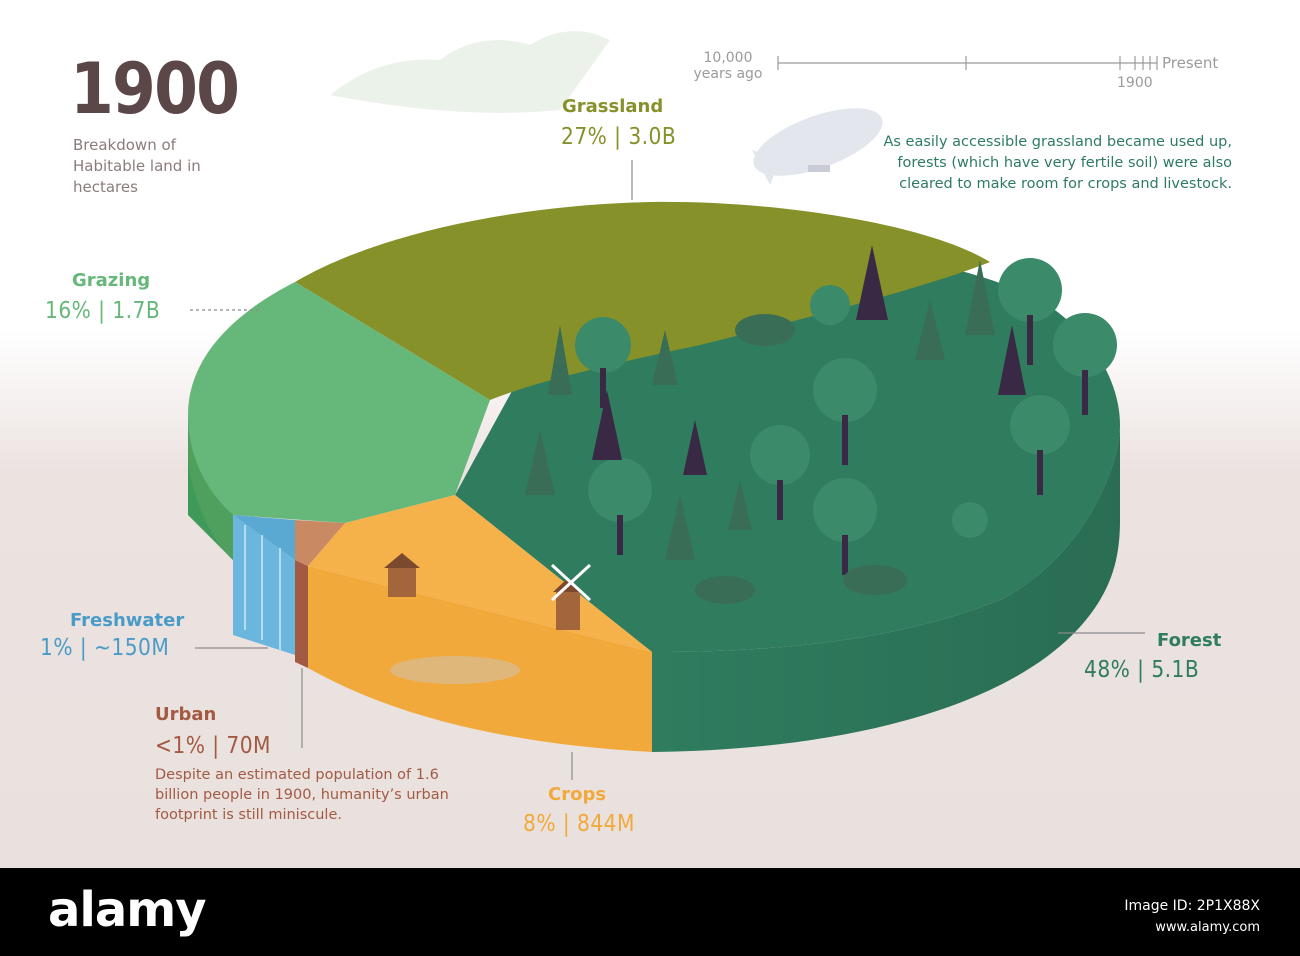 The image size is (1300, 956). What do you see at coordinates (103, 311) in the screenshot?
I see `grazing-value: 16% | 1.7B` at bounding box center [103, 311].